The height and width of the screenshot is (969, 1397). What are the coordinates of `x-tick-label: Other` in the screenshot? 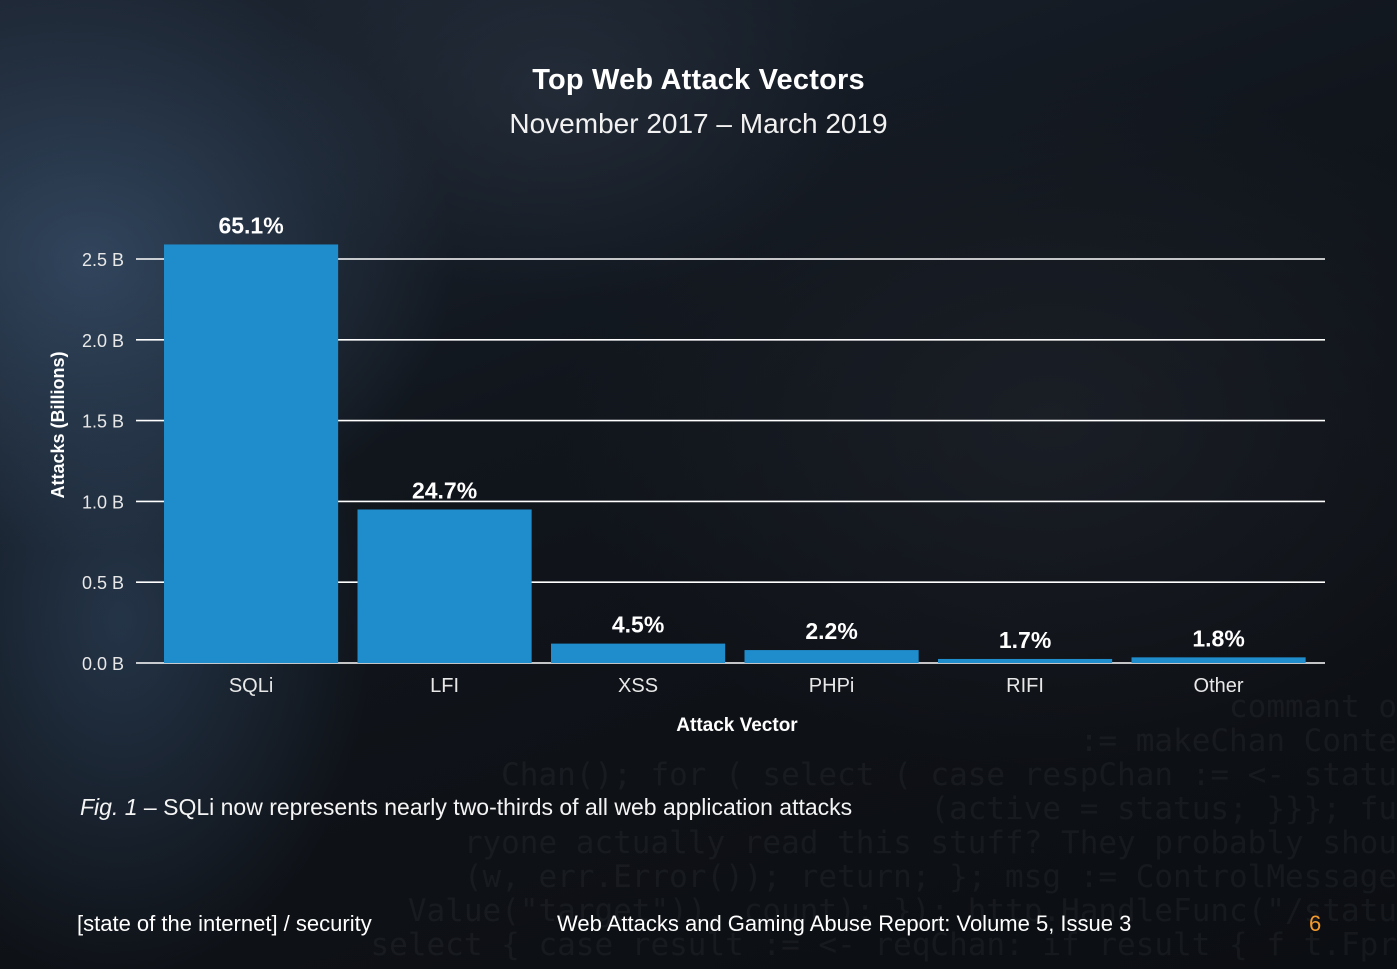 It's located at (1219, 686).